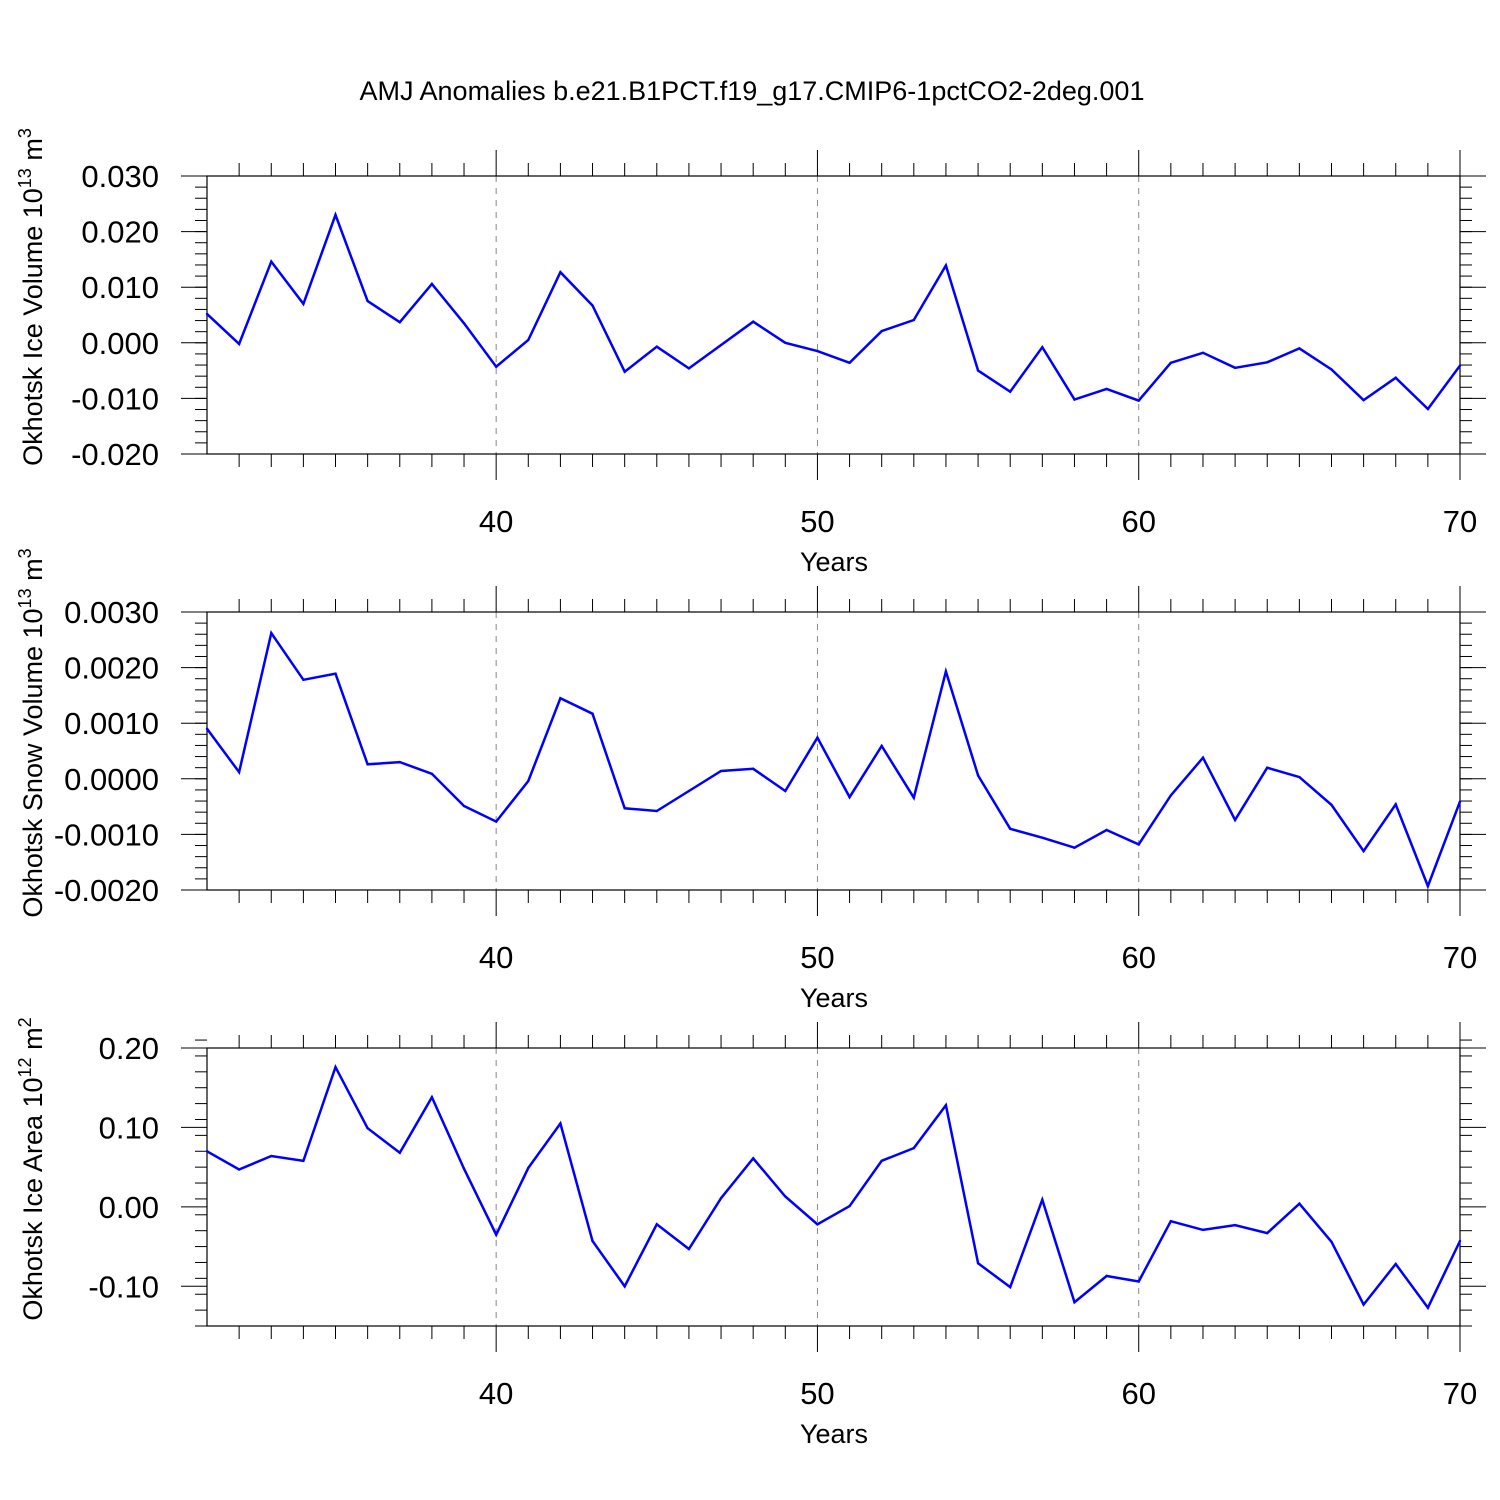 This screenshot has height=1500, width=1500. Describe the element at coordinates (31, 1168) in the screenshot. I see `y-axis-label: Okhotsk Ice Area 1012 m2` at that location.